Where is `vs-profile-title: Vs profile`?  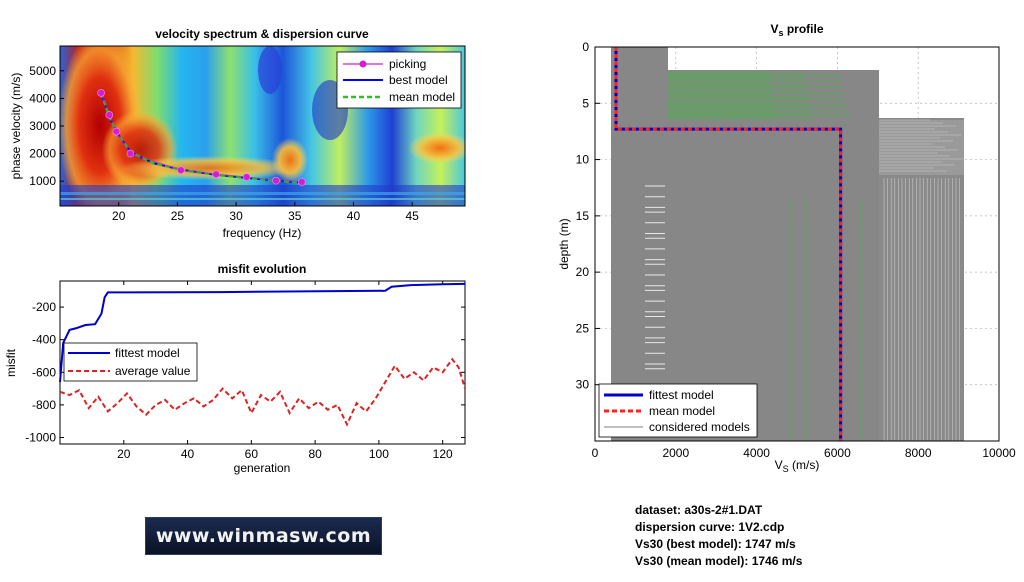
vs-profile-title: Vs profile is located at coordinates (796, 30).